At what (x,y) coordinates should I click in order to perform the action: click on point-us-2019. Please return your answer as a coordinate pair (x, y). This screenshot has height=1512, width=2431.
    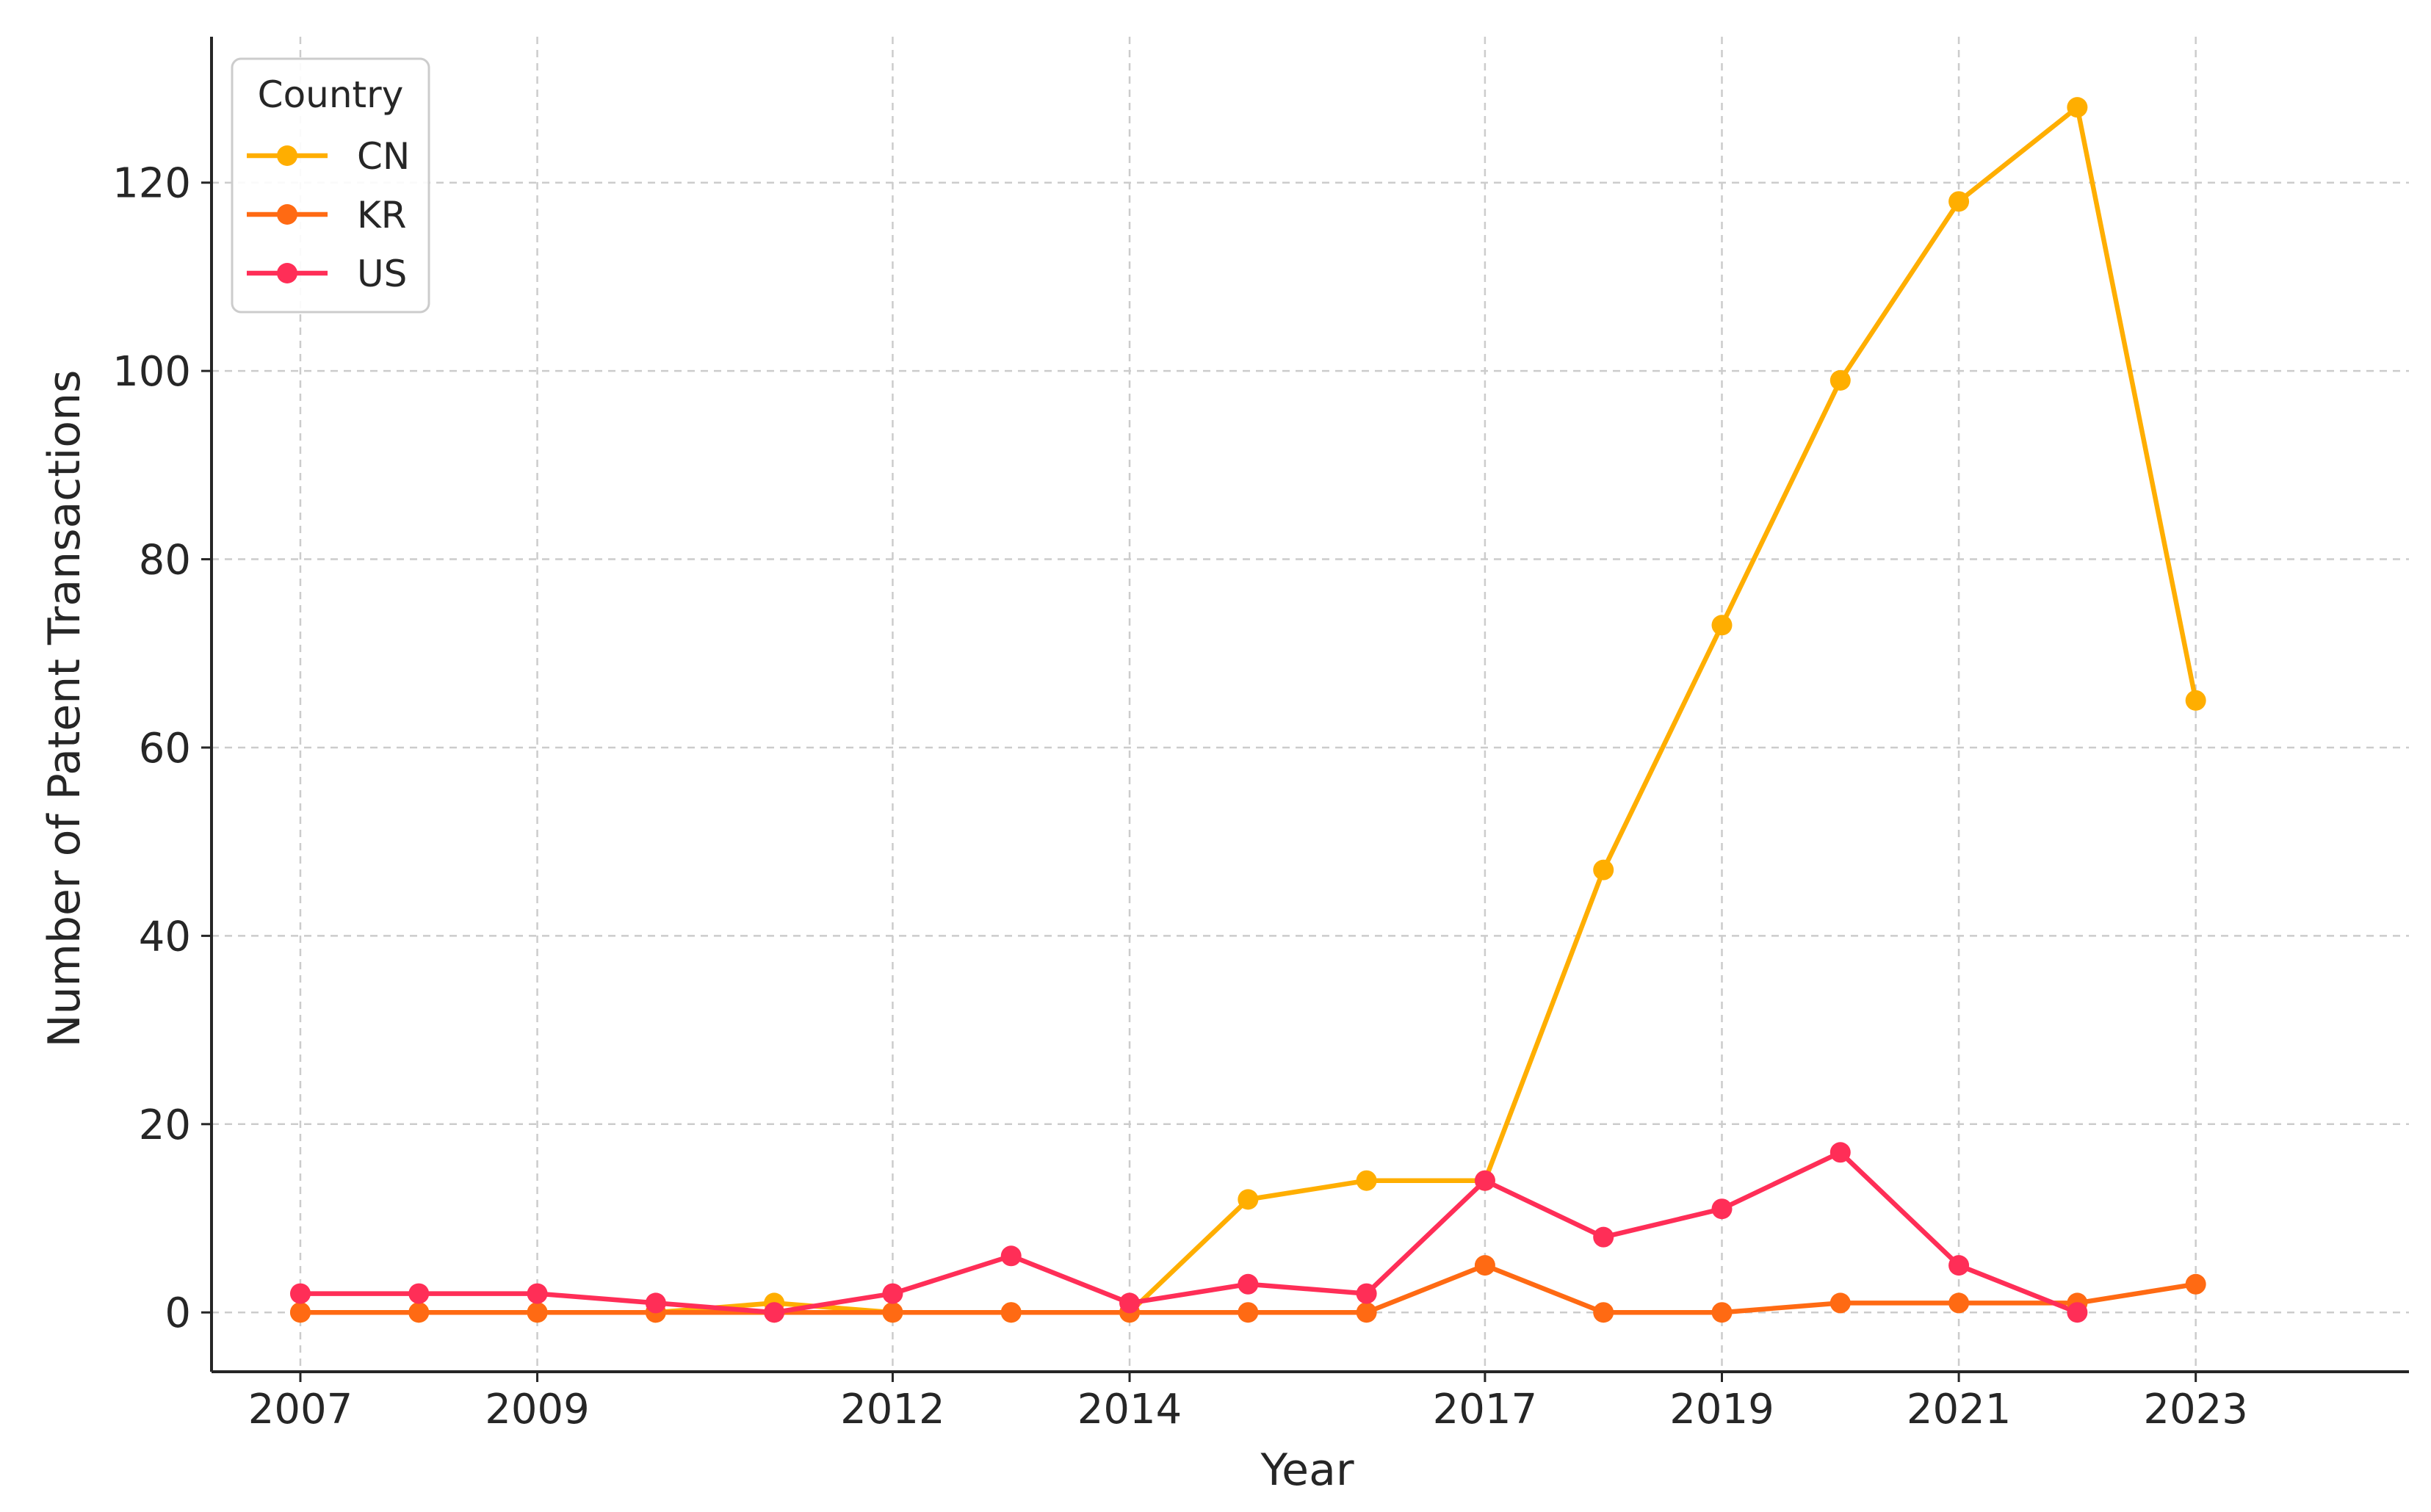
    Looking at the image, I should click on (1722, 1209).